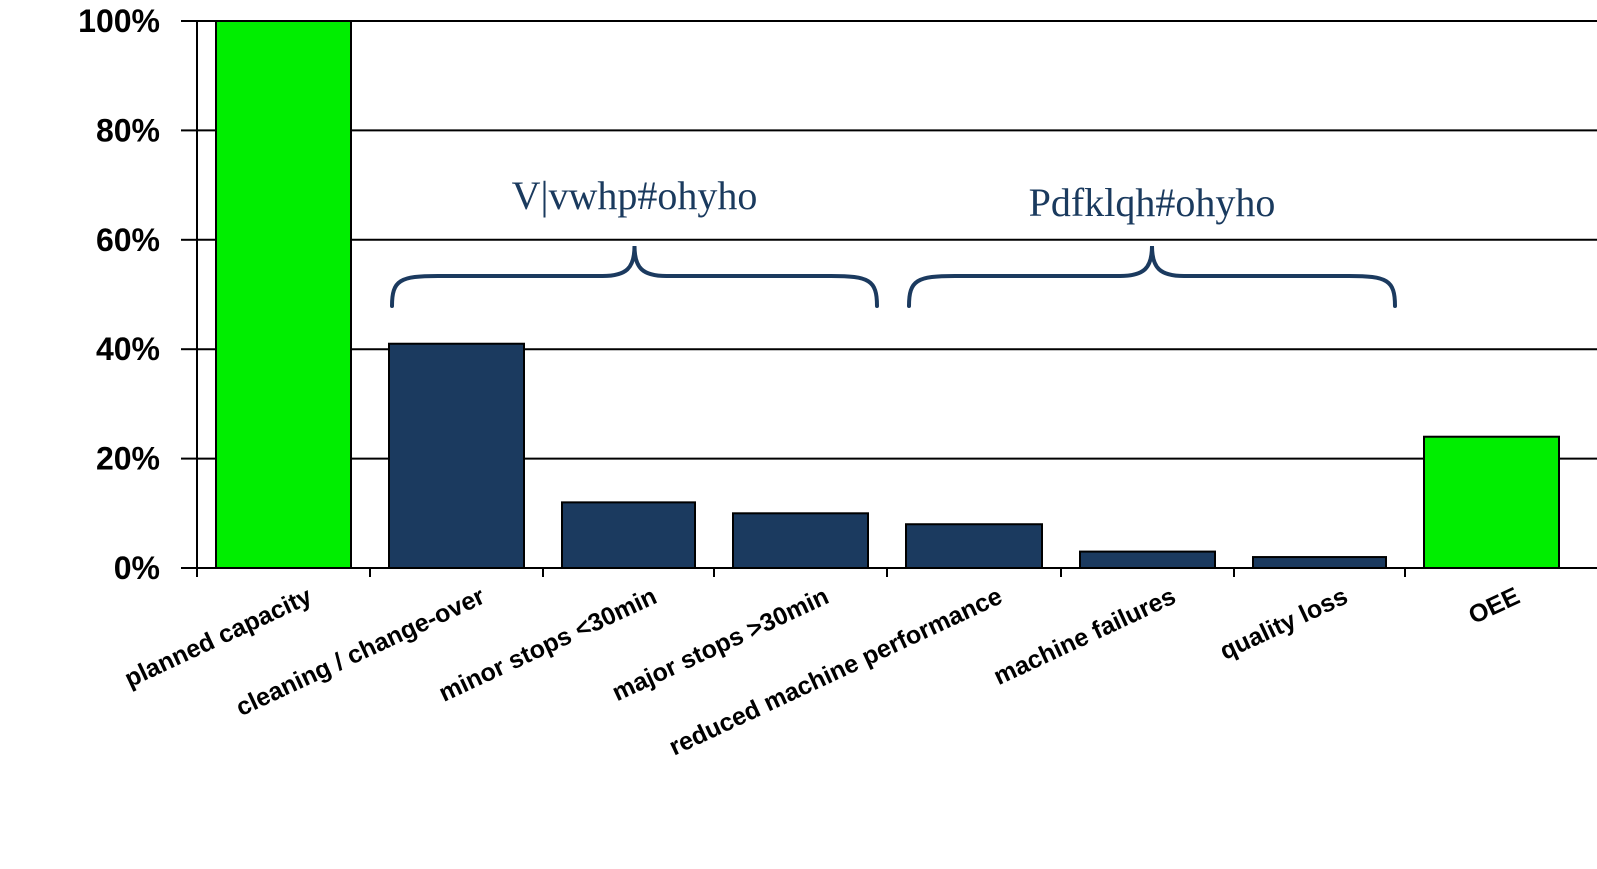 The image size is (1597, 869). Describe the element at coordinates (1084, 636) in the screenshot. I see `x-tick-label: machine failures` at that location.